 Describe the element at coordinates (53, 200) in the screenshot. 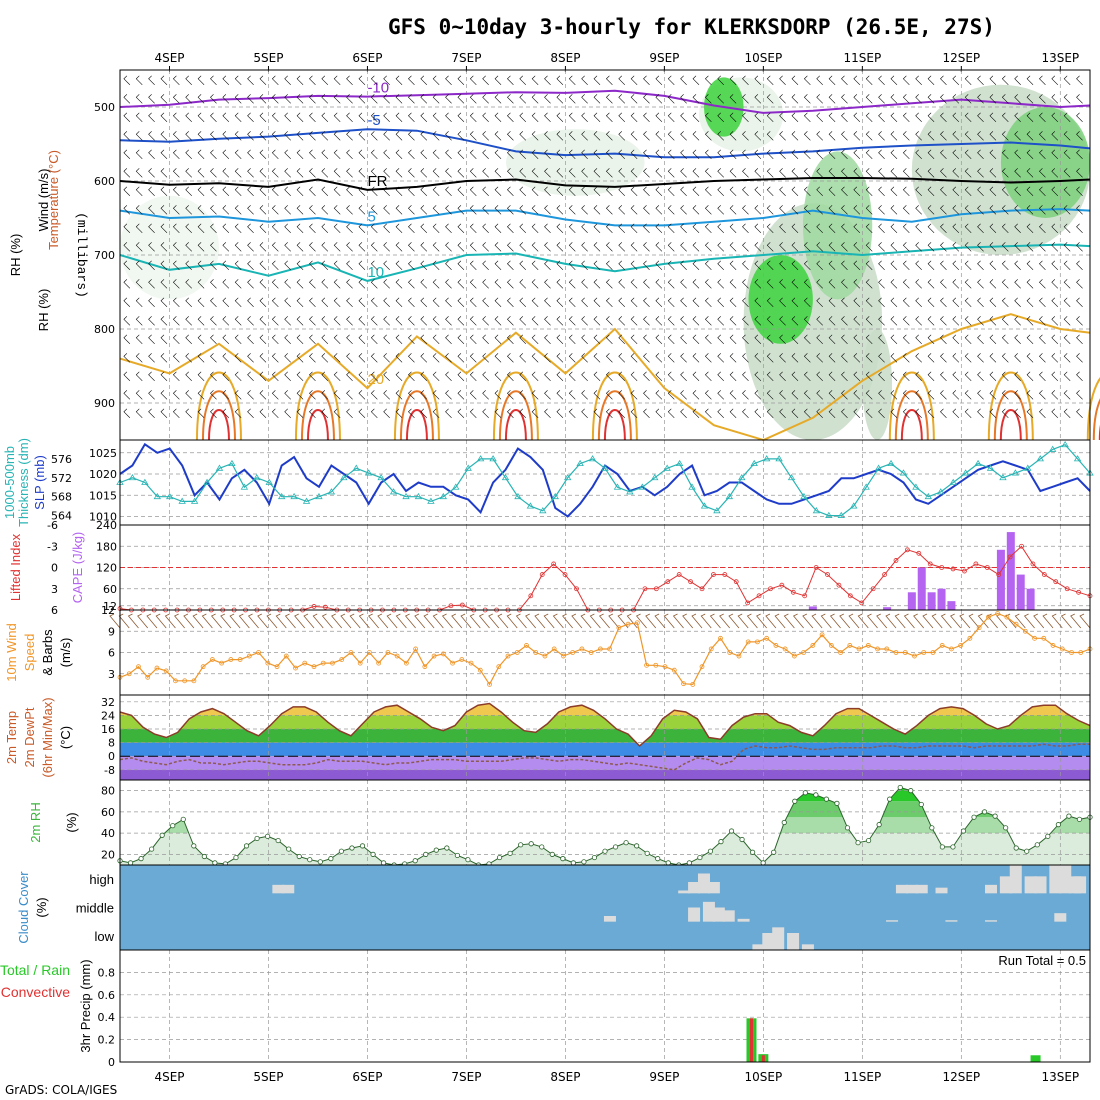

I see `temperature-axis-label: Temperature (°C)` at that location.